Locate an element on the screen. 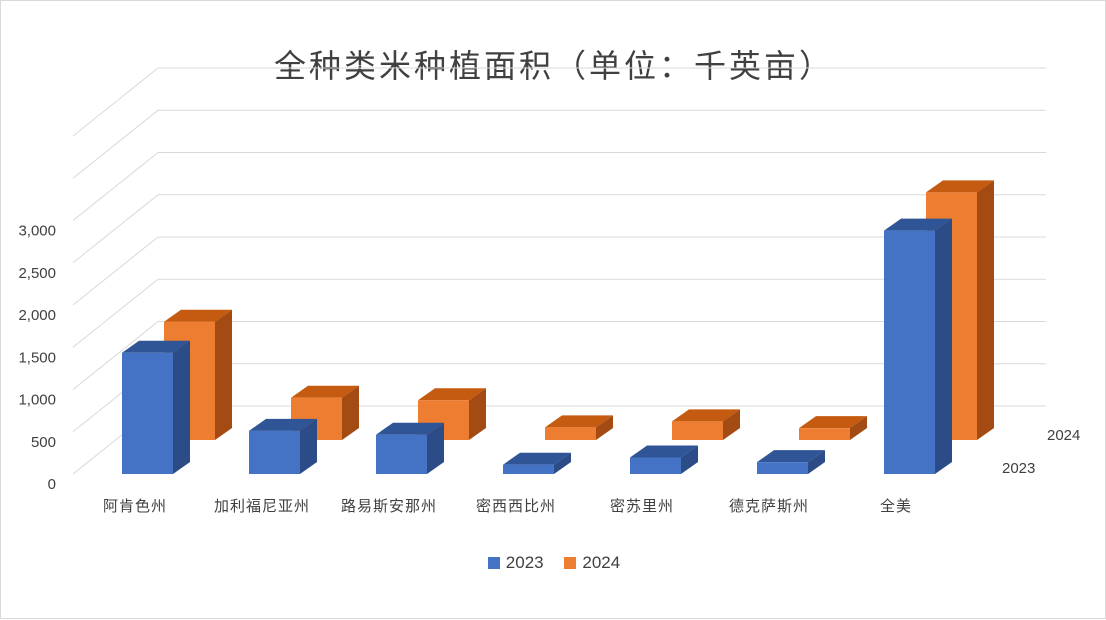  y-tick-label: 2,500 is located at coordinates (37, 273).